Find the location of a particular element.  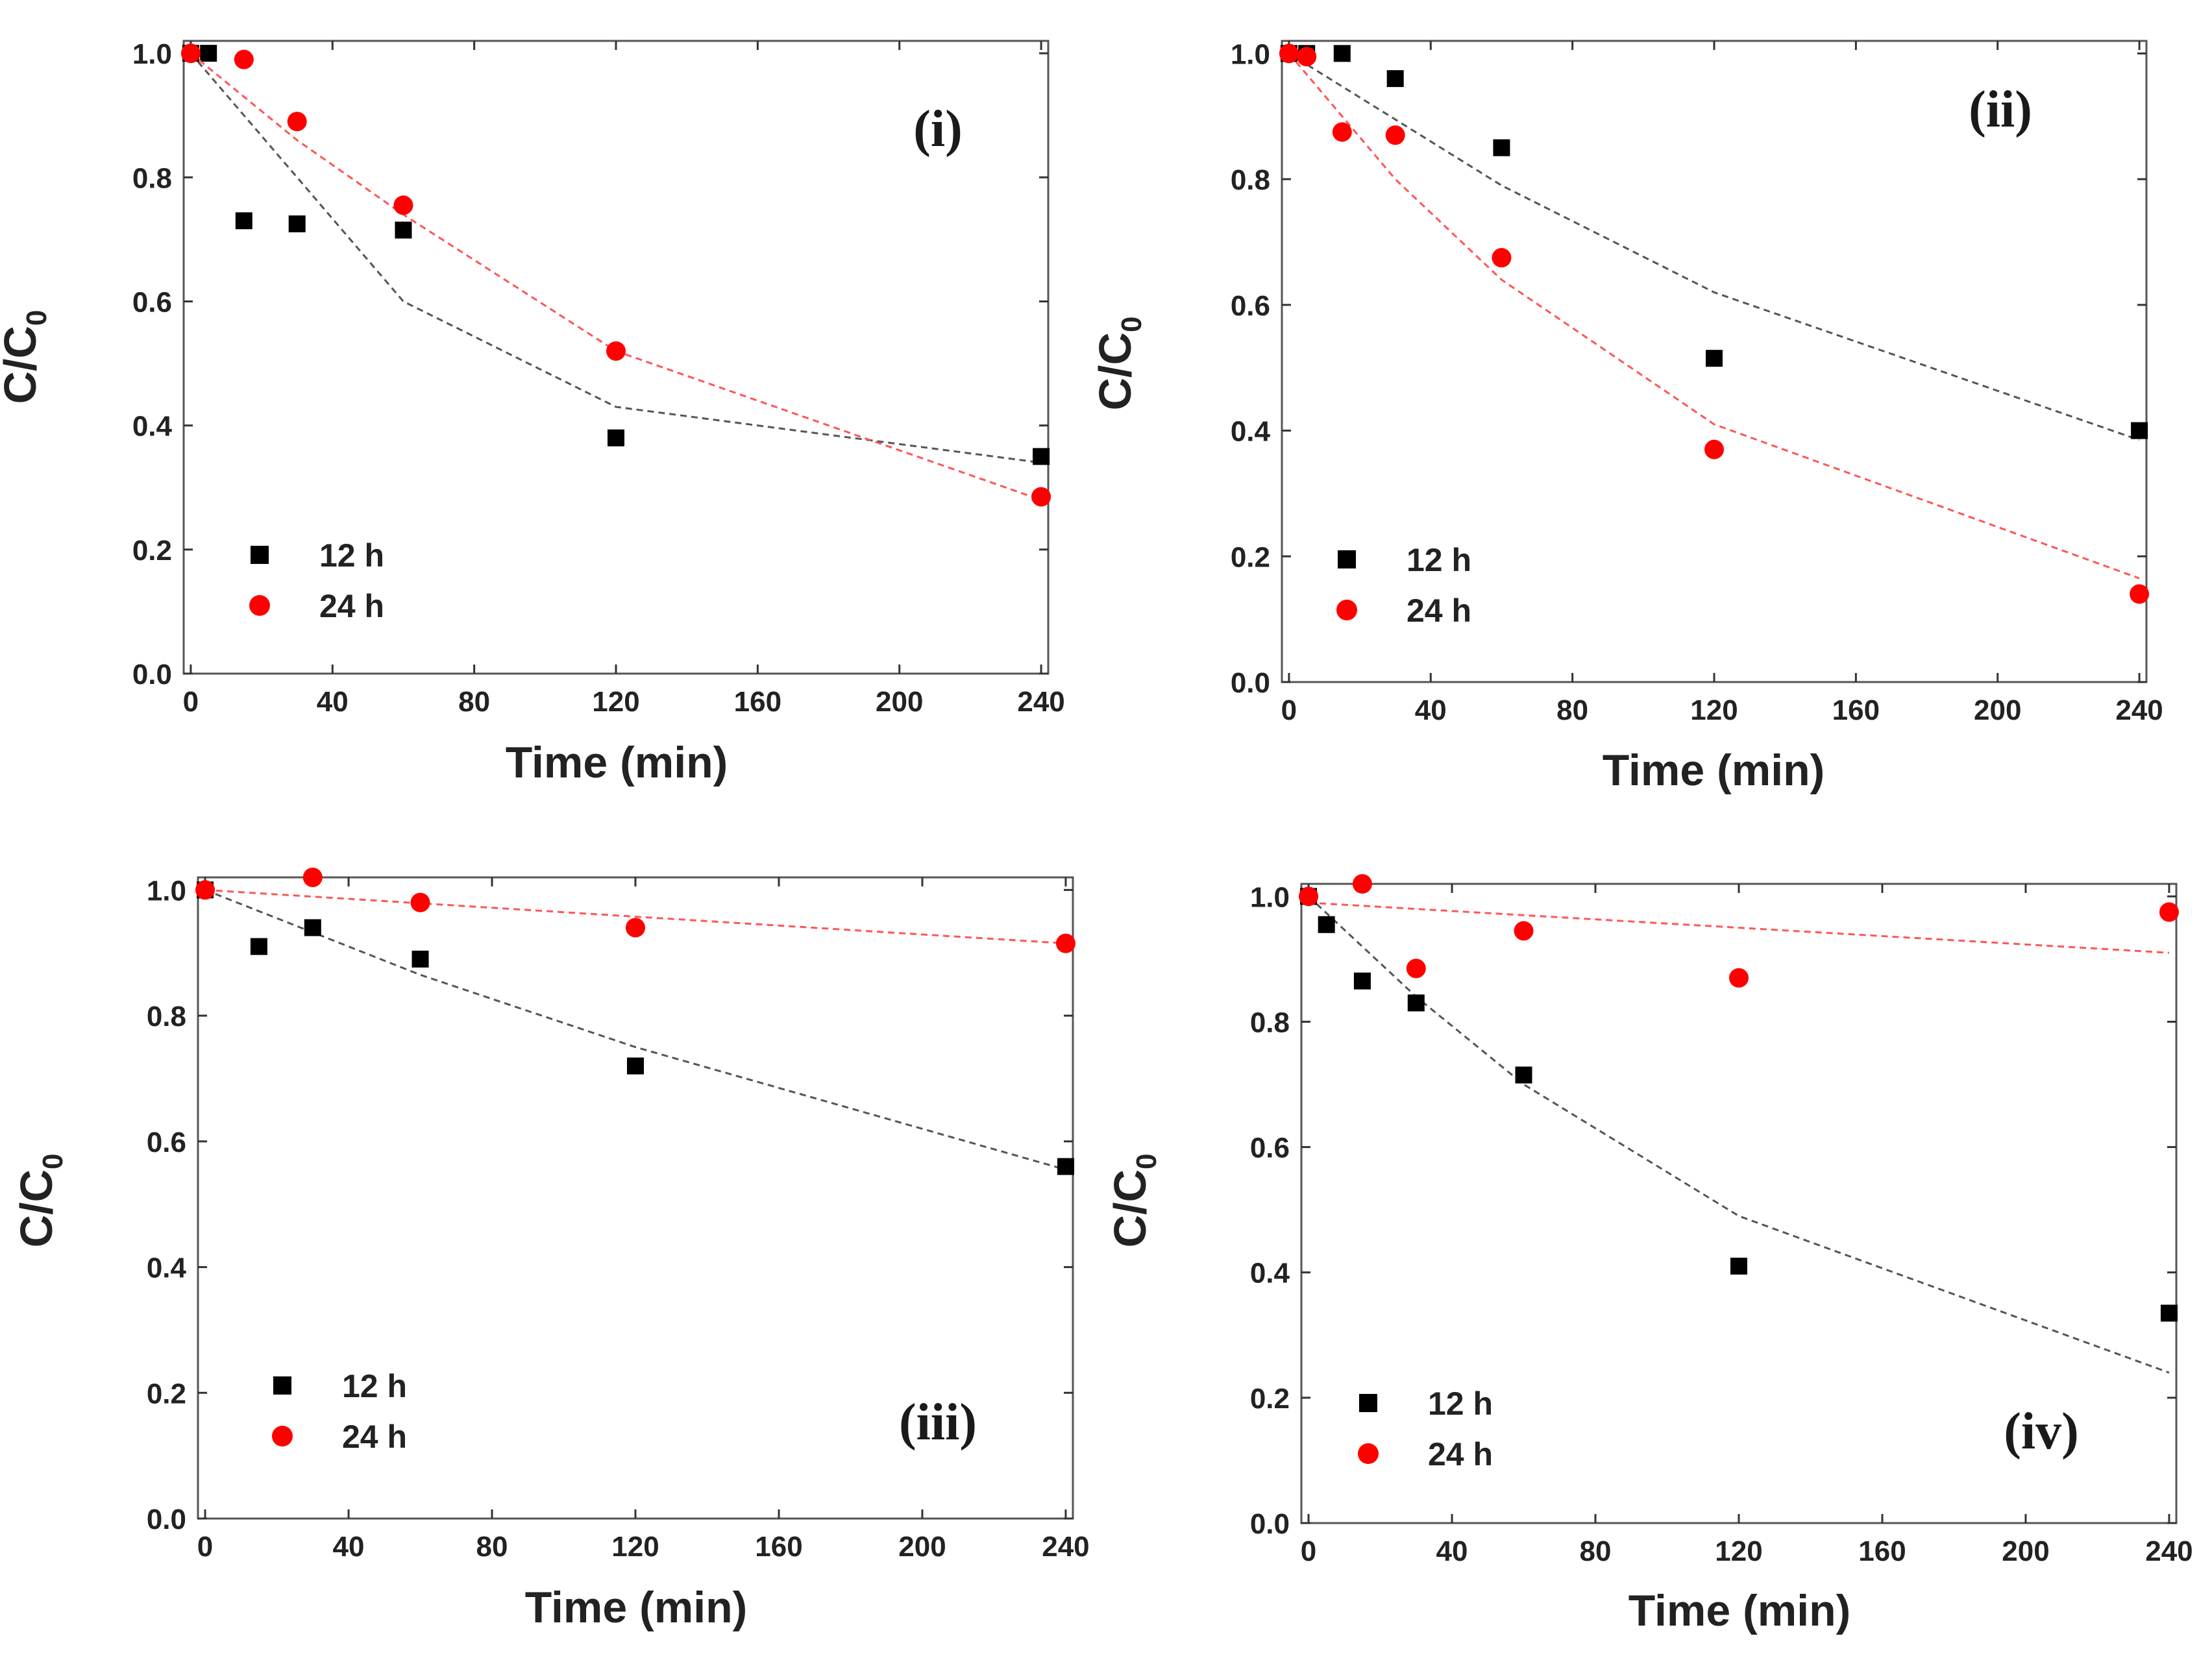

y-axis-title-subscript: 0 is located at coordinates (1146, 1161).